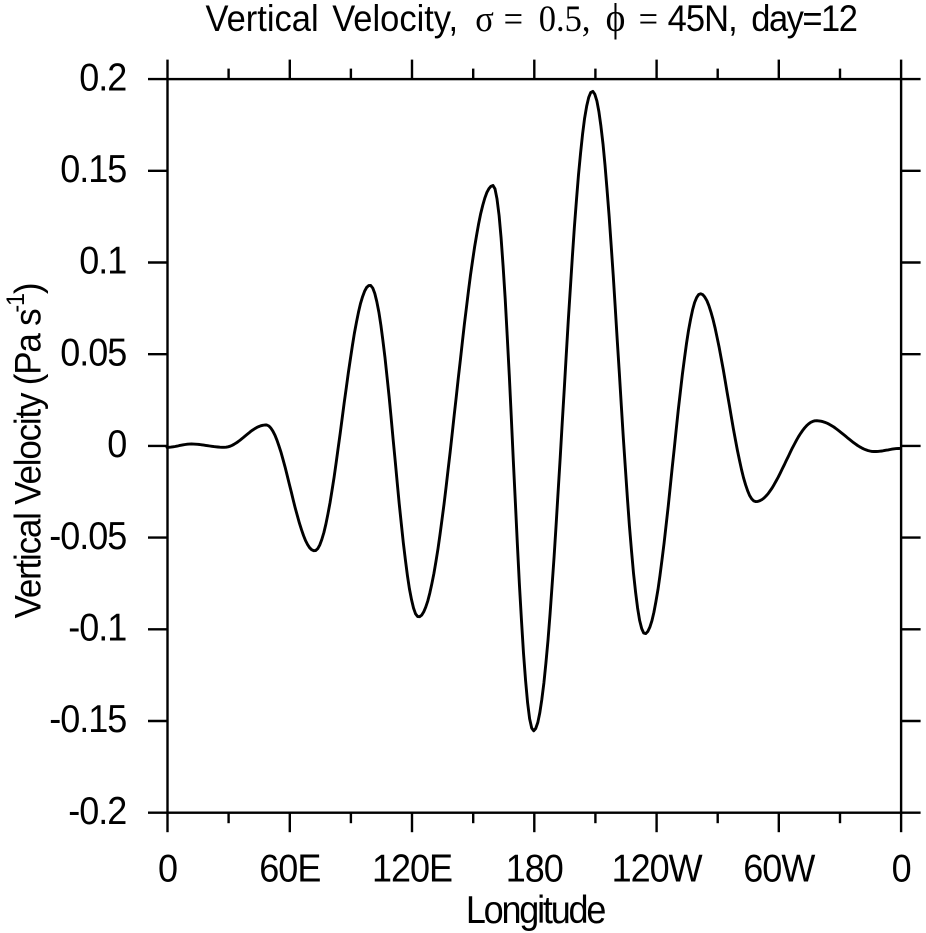 This screenshot has height=933, width=926. I want to click on svg-text: 0.05, so click(93, 351).